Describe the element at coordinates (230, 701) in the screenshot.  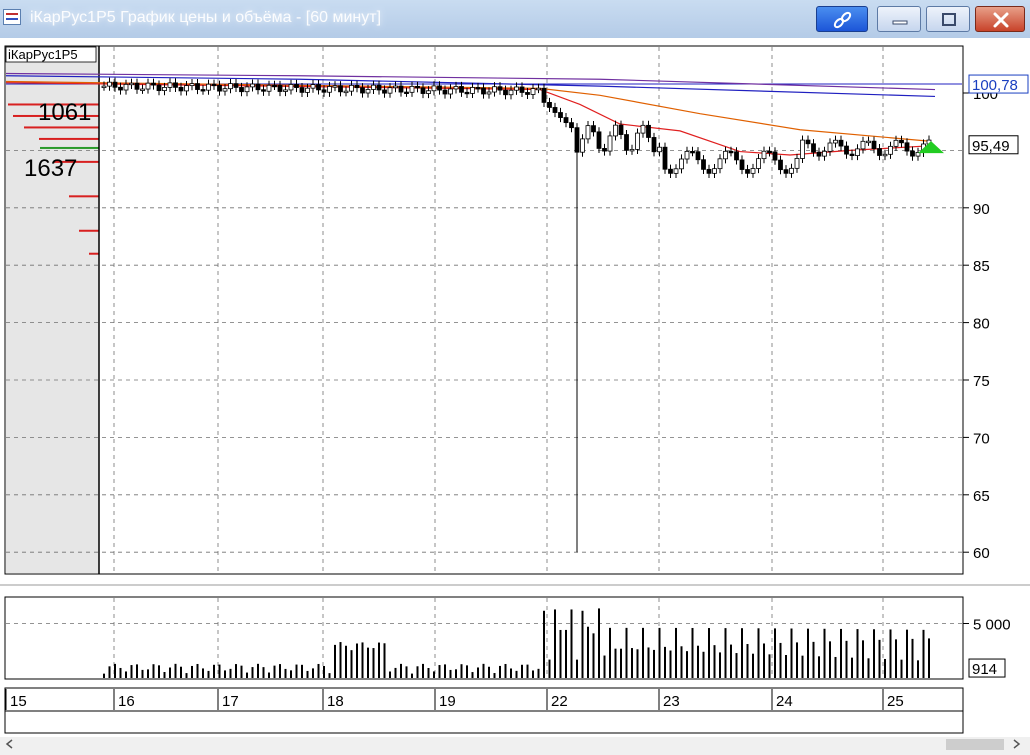
I see `time-label: 17` at that location.